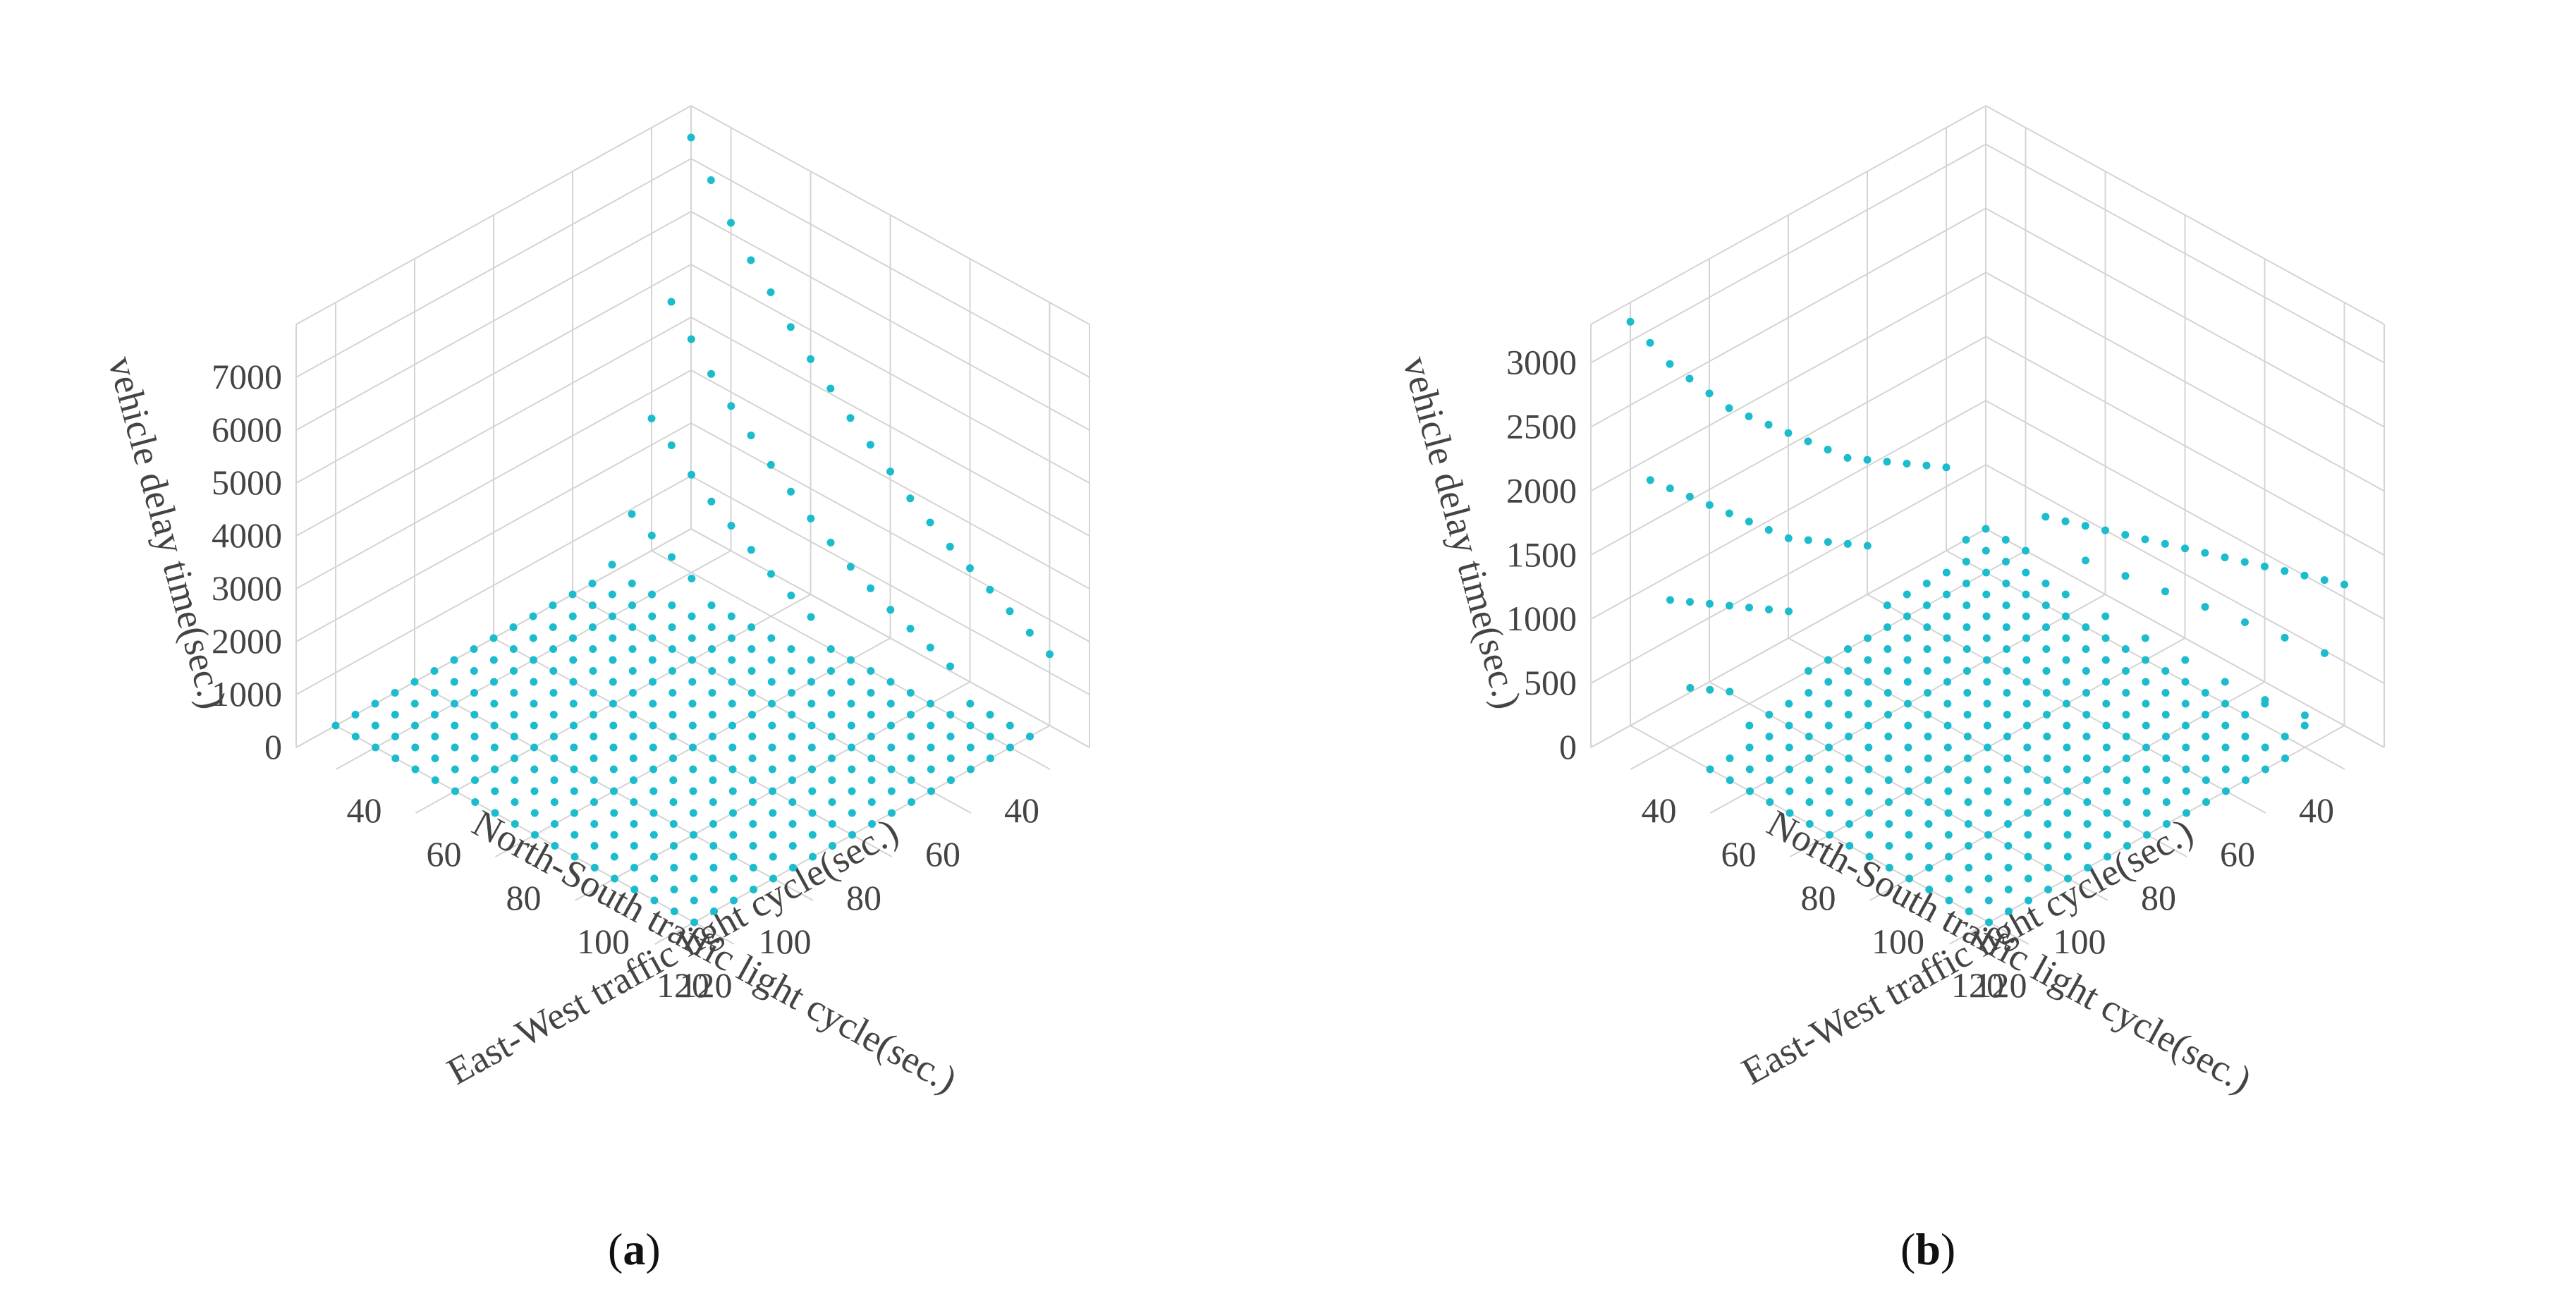 The width and height of the screenshot is (2576, 1308). Describe the element at coordinates (1788, 638) in the screenshot. I see `ns-axis-line` at that location.